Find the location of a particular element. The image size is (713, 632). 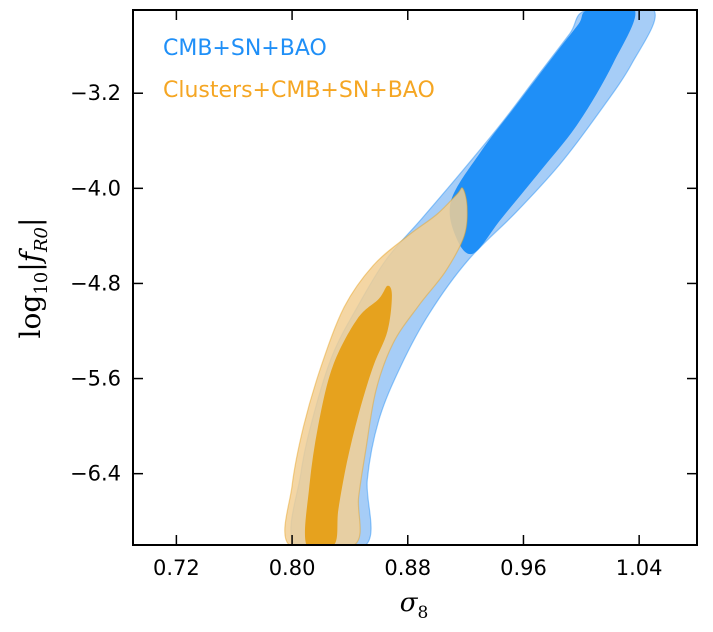

series-clusters-cmb-sn-bao is located at coordinates (376, 366).